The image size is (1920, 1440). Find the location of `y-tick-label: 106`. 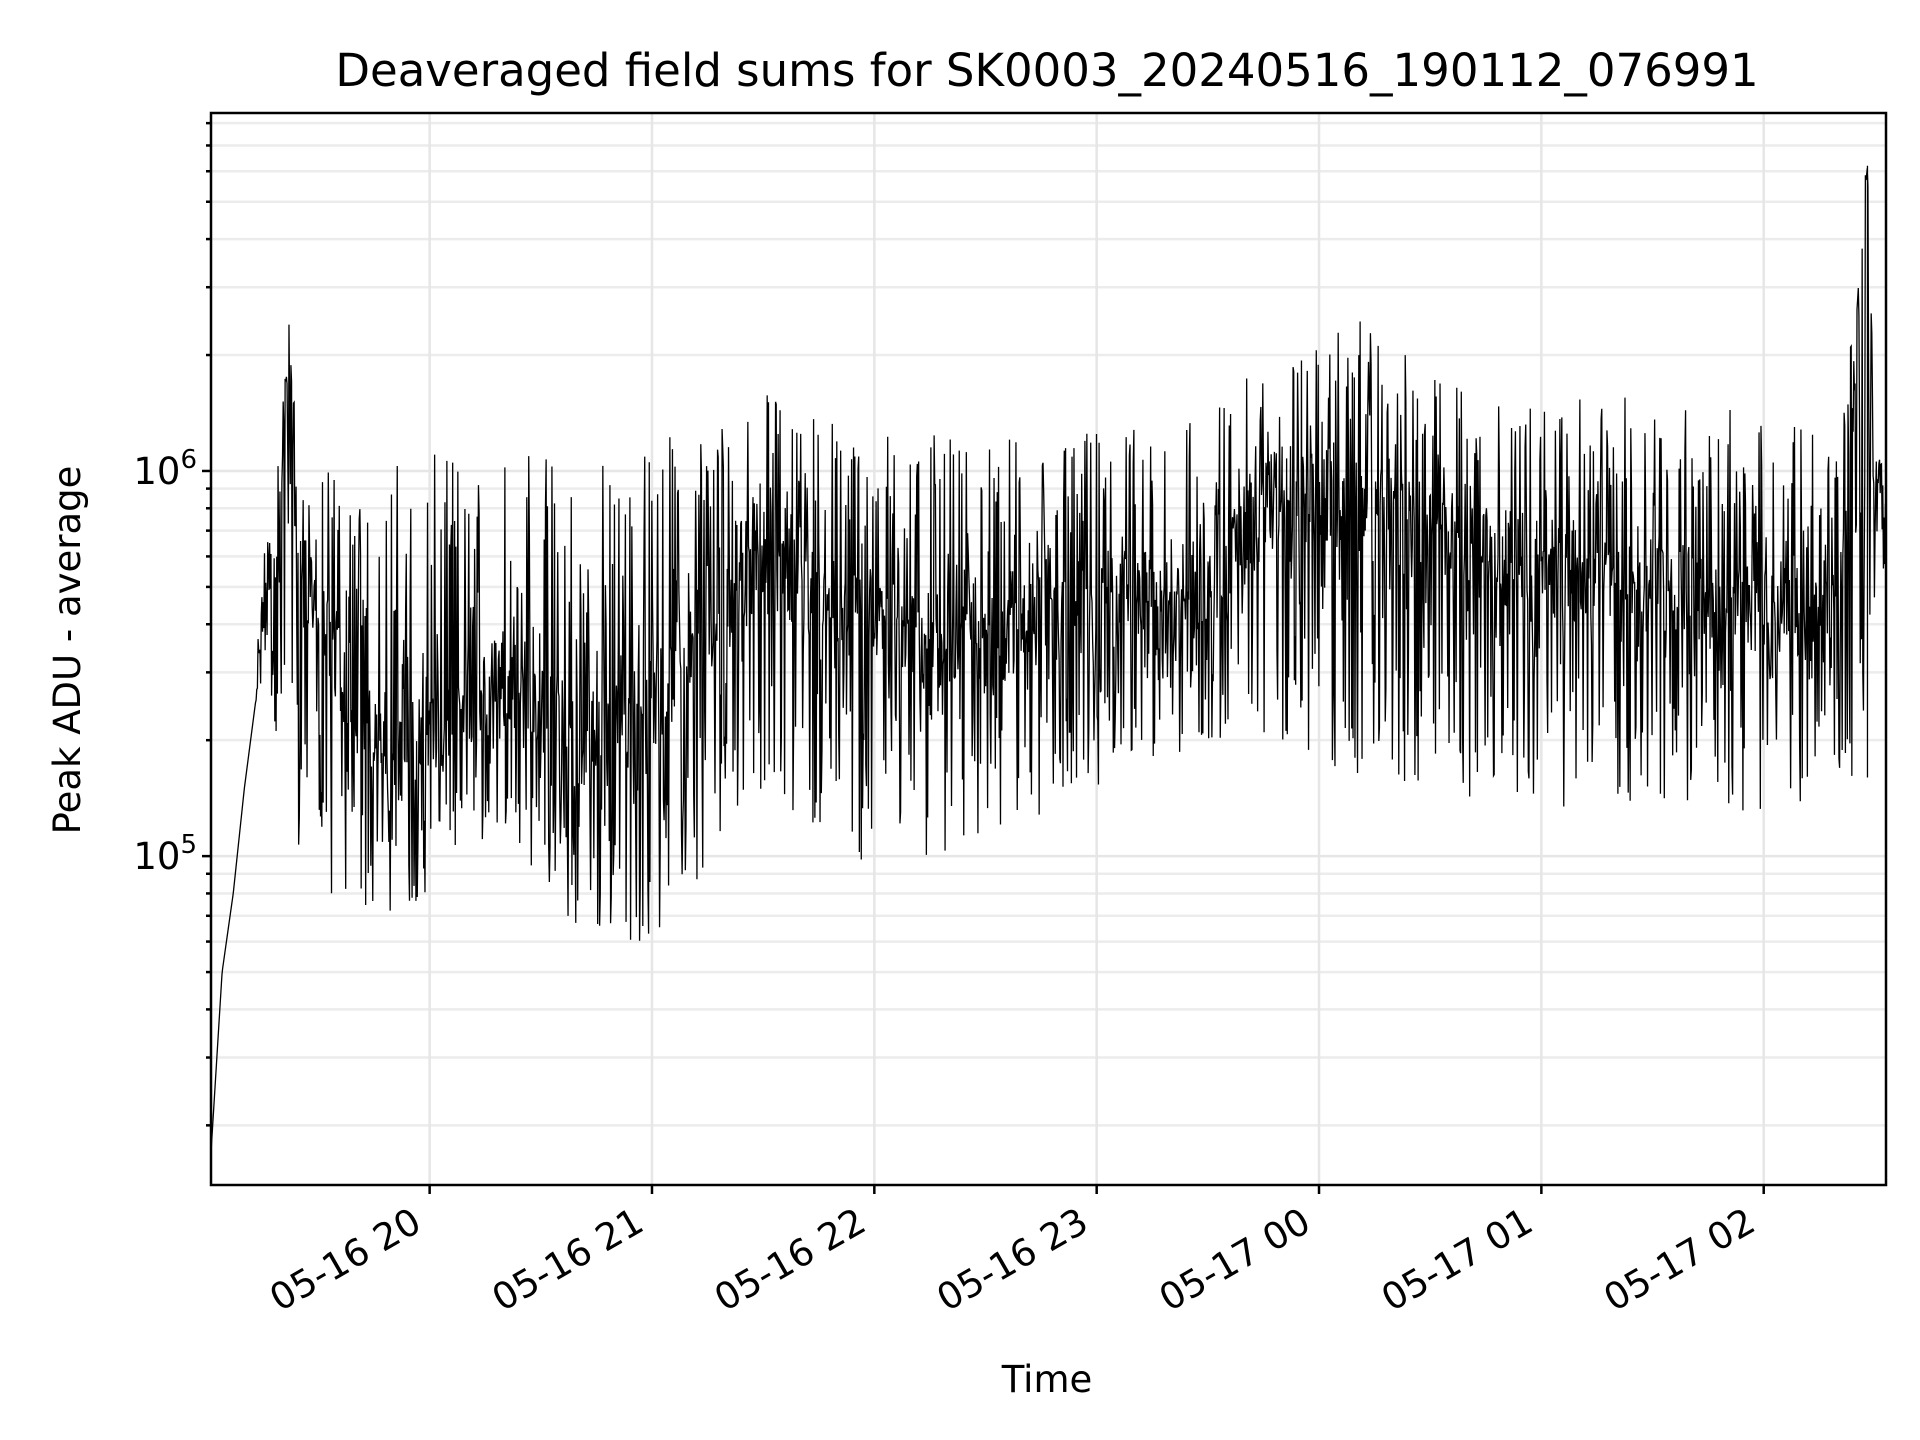

y-tick-label: 106 is located at coordinates (165, 469).